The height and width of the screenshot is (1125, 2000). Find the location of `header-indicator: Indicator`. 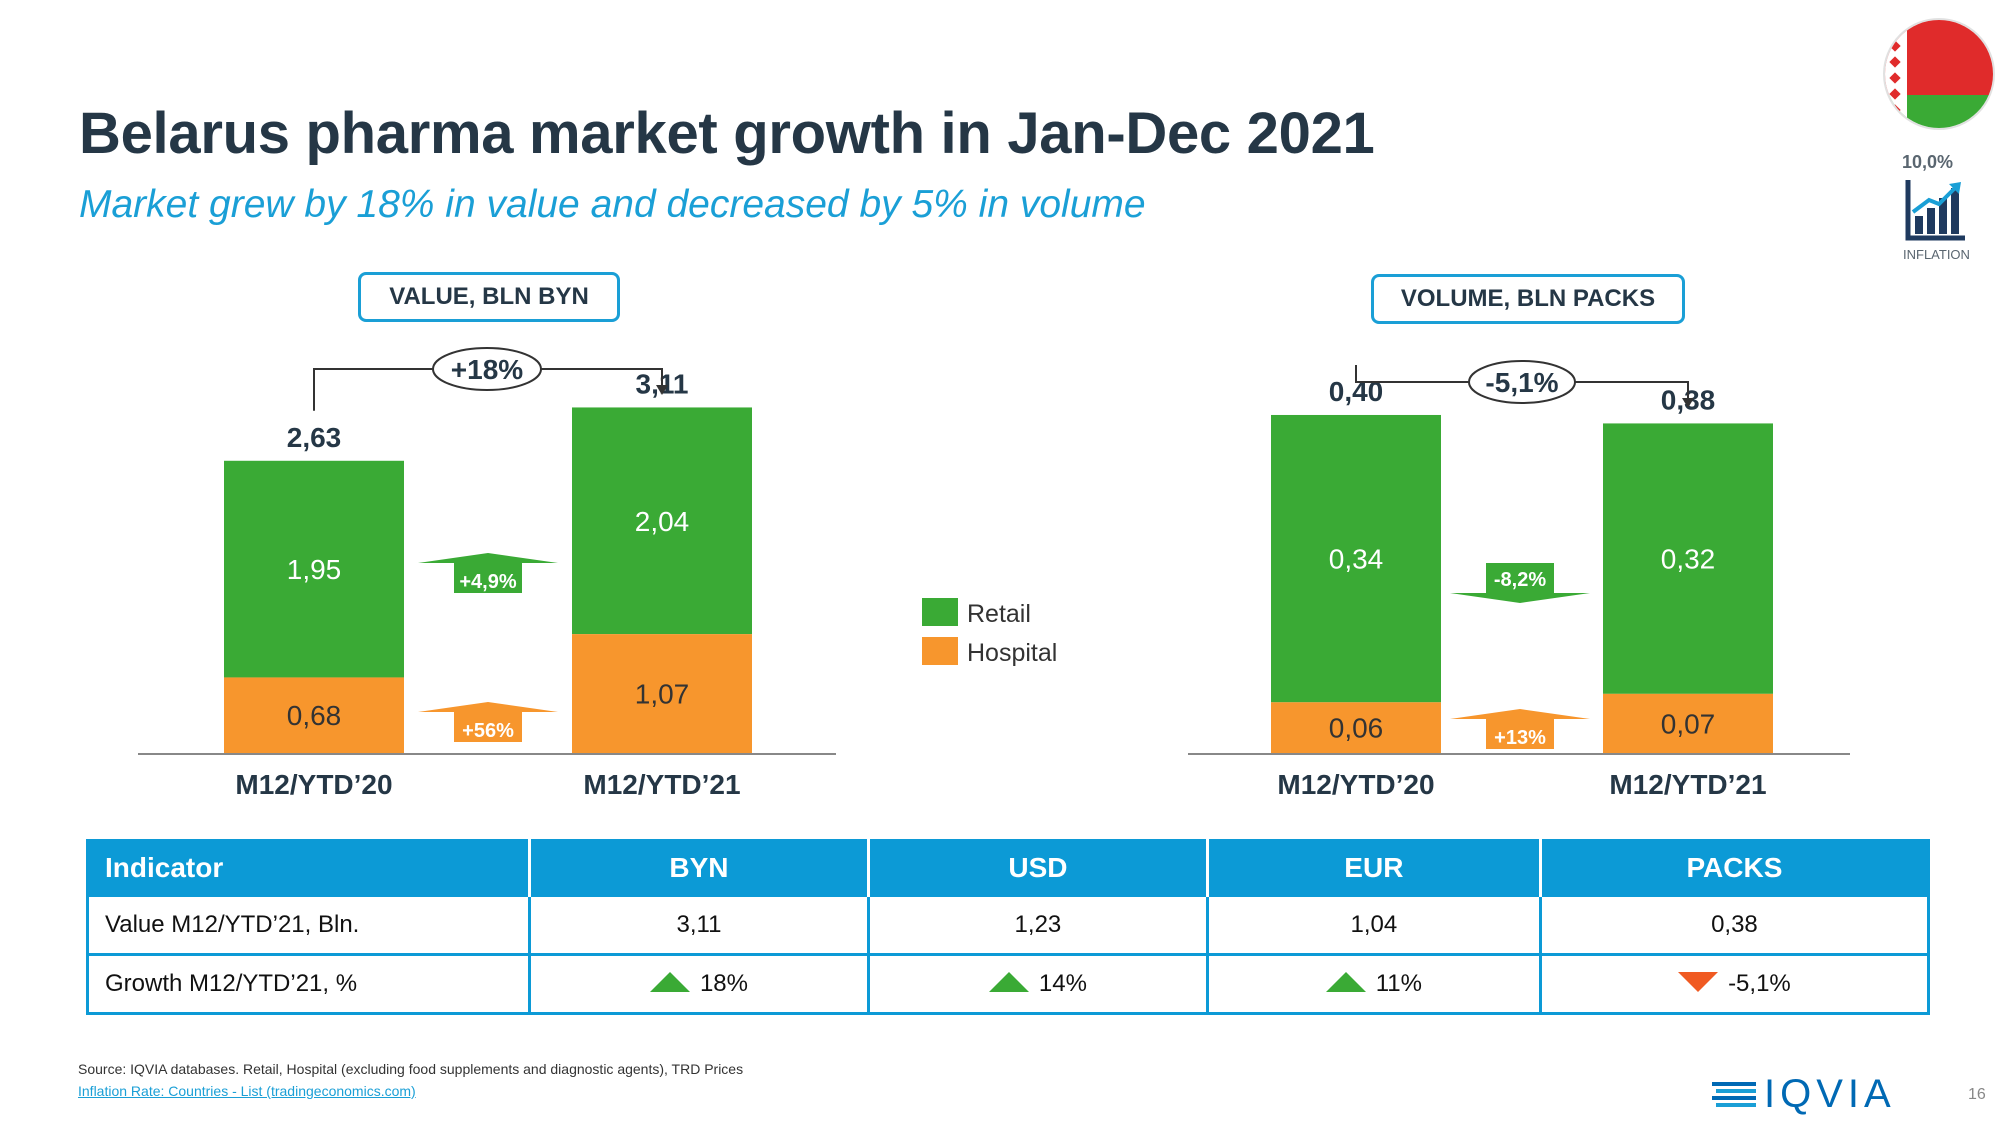

header-indicator: Indicator is located at coordinates (308, 868).